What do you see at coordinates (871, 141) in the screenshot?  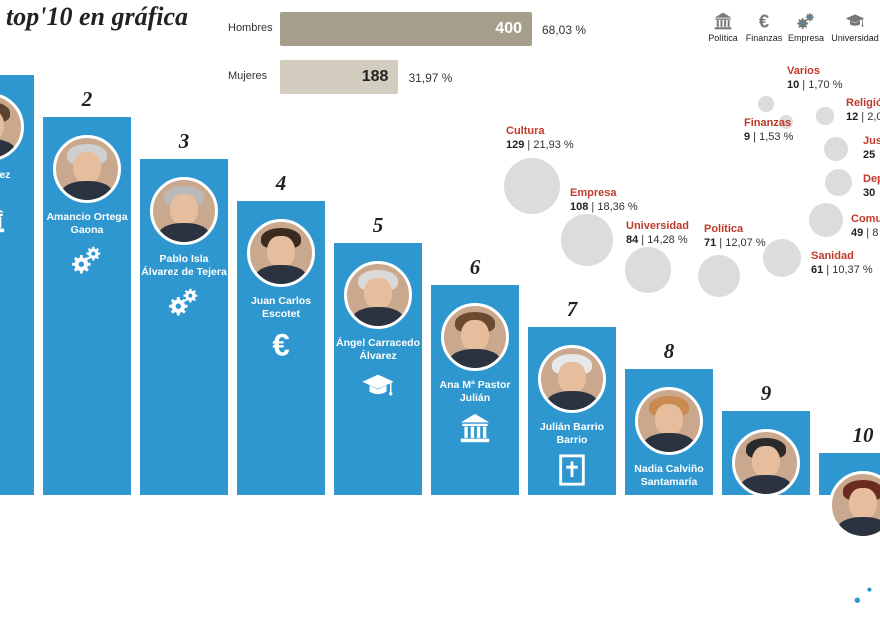 I see `bubble-category: Jus` at bounding box center [871, 141].